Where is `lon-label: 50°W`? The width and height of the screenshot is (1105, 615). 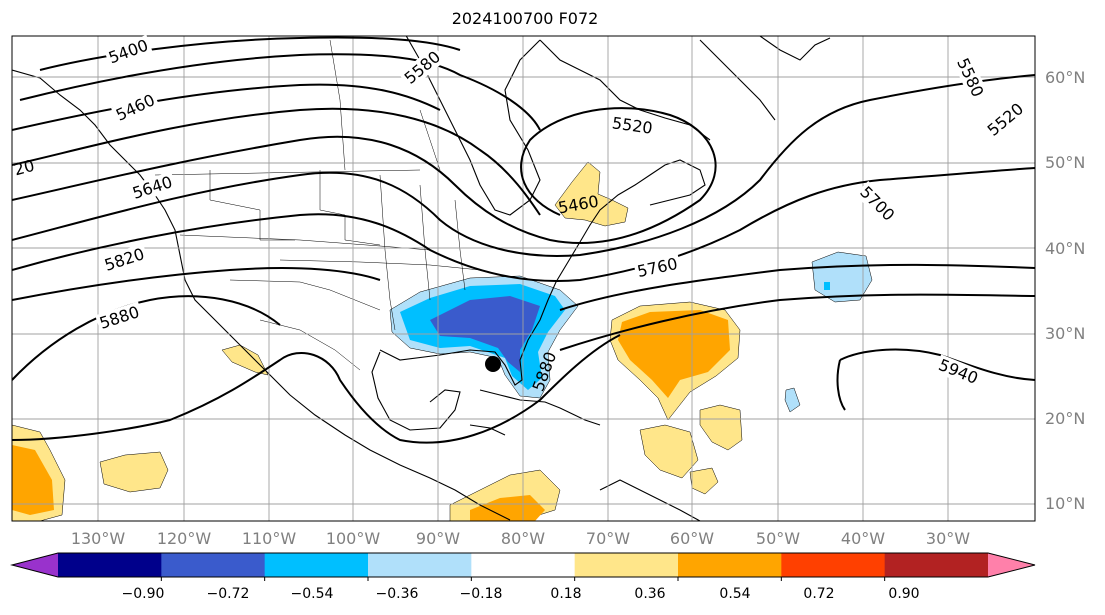 lon-label: 50°W is located at coordinates (778, 538).